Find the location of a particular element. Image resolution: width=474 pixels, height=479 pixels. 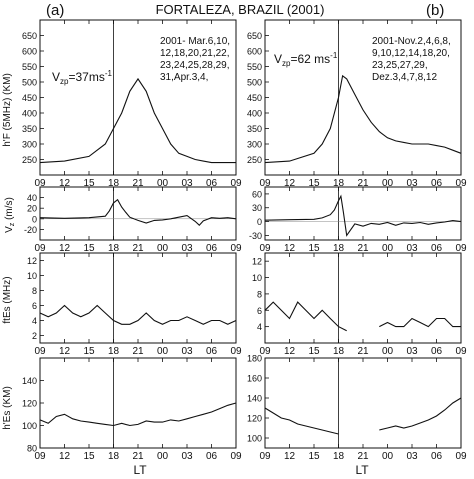

panel-b-tag: (b) is located at coordinates (435, 10).